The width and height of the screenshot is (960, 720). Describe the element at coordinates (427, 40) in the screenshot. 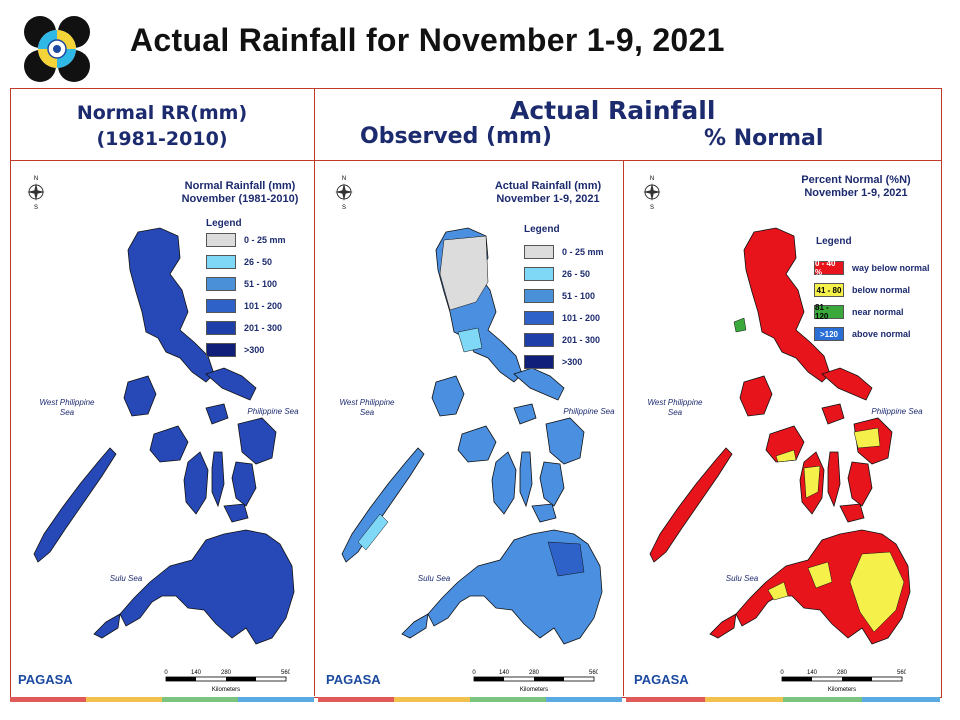

I see `page-title: Actual Rainfall for November 1-9, 2021` at that location.